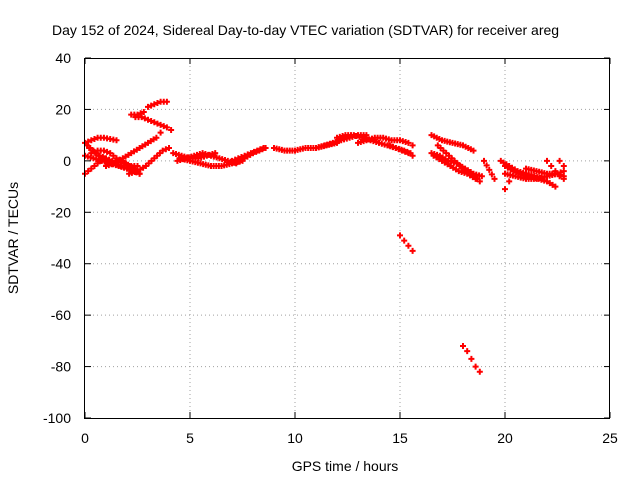  I want to click on y-tick-label: -100, so click(57, 418).